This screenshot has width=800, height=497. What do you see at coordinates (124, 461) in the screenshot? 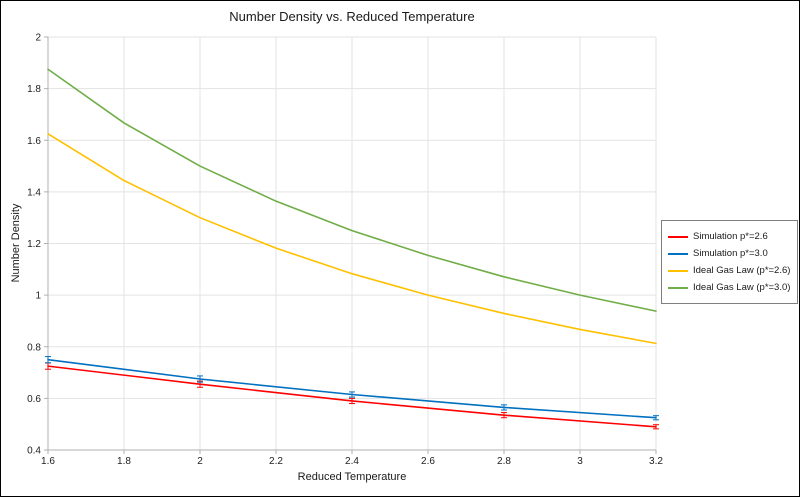
I see `x-tick-label: 1.8` at bounding box center [124, 461].